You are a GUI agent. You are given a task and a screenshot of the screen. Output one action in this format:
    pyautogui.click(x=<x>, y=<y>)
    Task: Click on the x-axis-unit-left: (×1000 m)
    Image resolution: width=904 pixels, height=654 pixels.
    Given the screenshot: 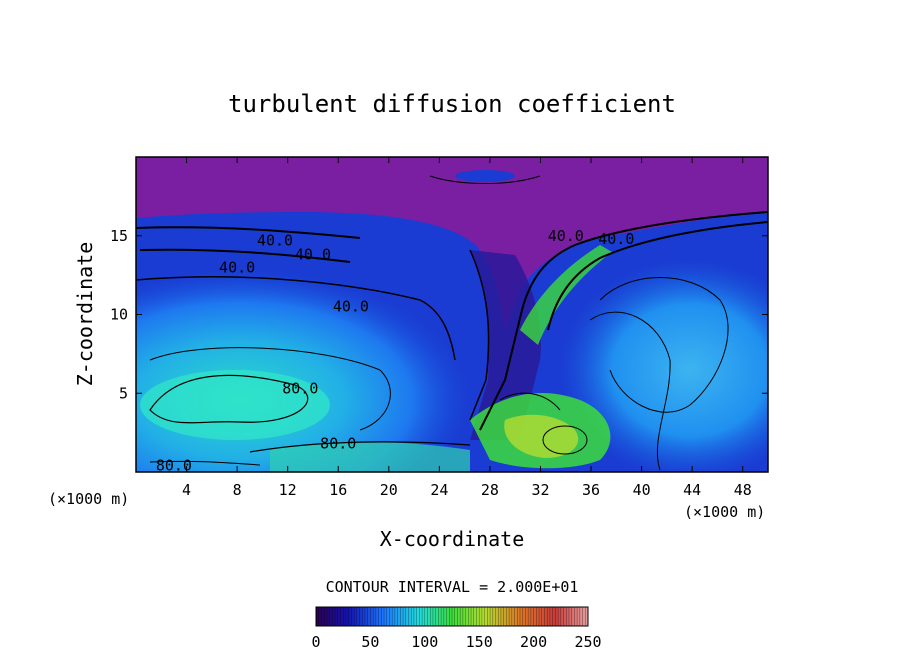 What is the action you would take?
    pyautogui.click(x=88, y=499)
    